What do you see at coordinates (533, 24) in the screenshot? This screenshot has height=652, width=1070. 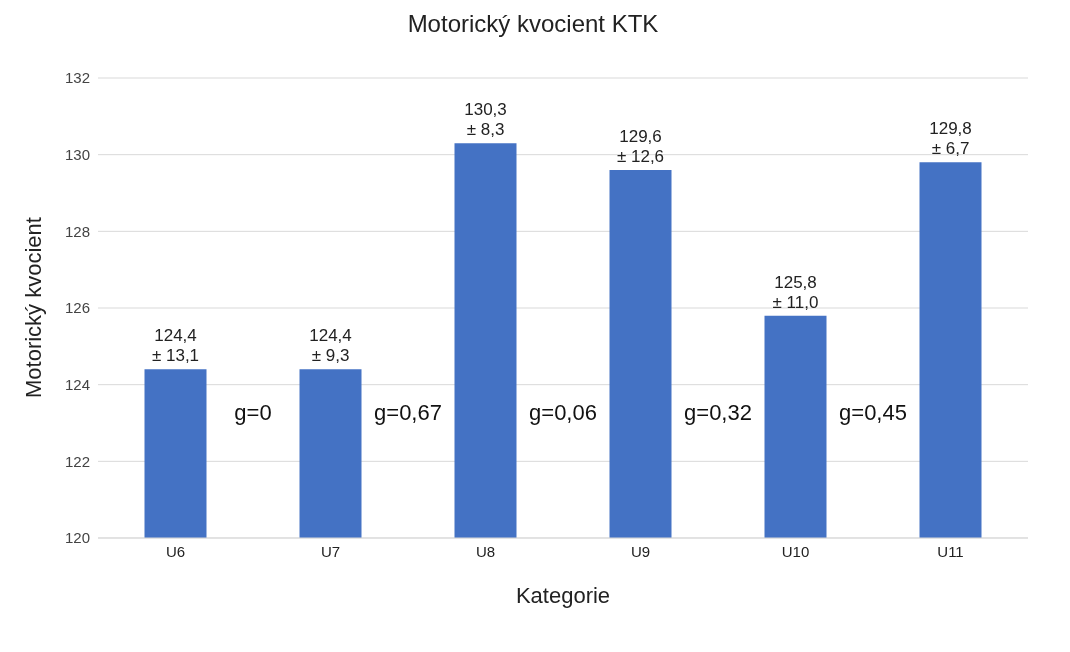 I see `chart-title: Motorický kvocient KTK` at bounding box center [533, 24].